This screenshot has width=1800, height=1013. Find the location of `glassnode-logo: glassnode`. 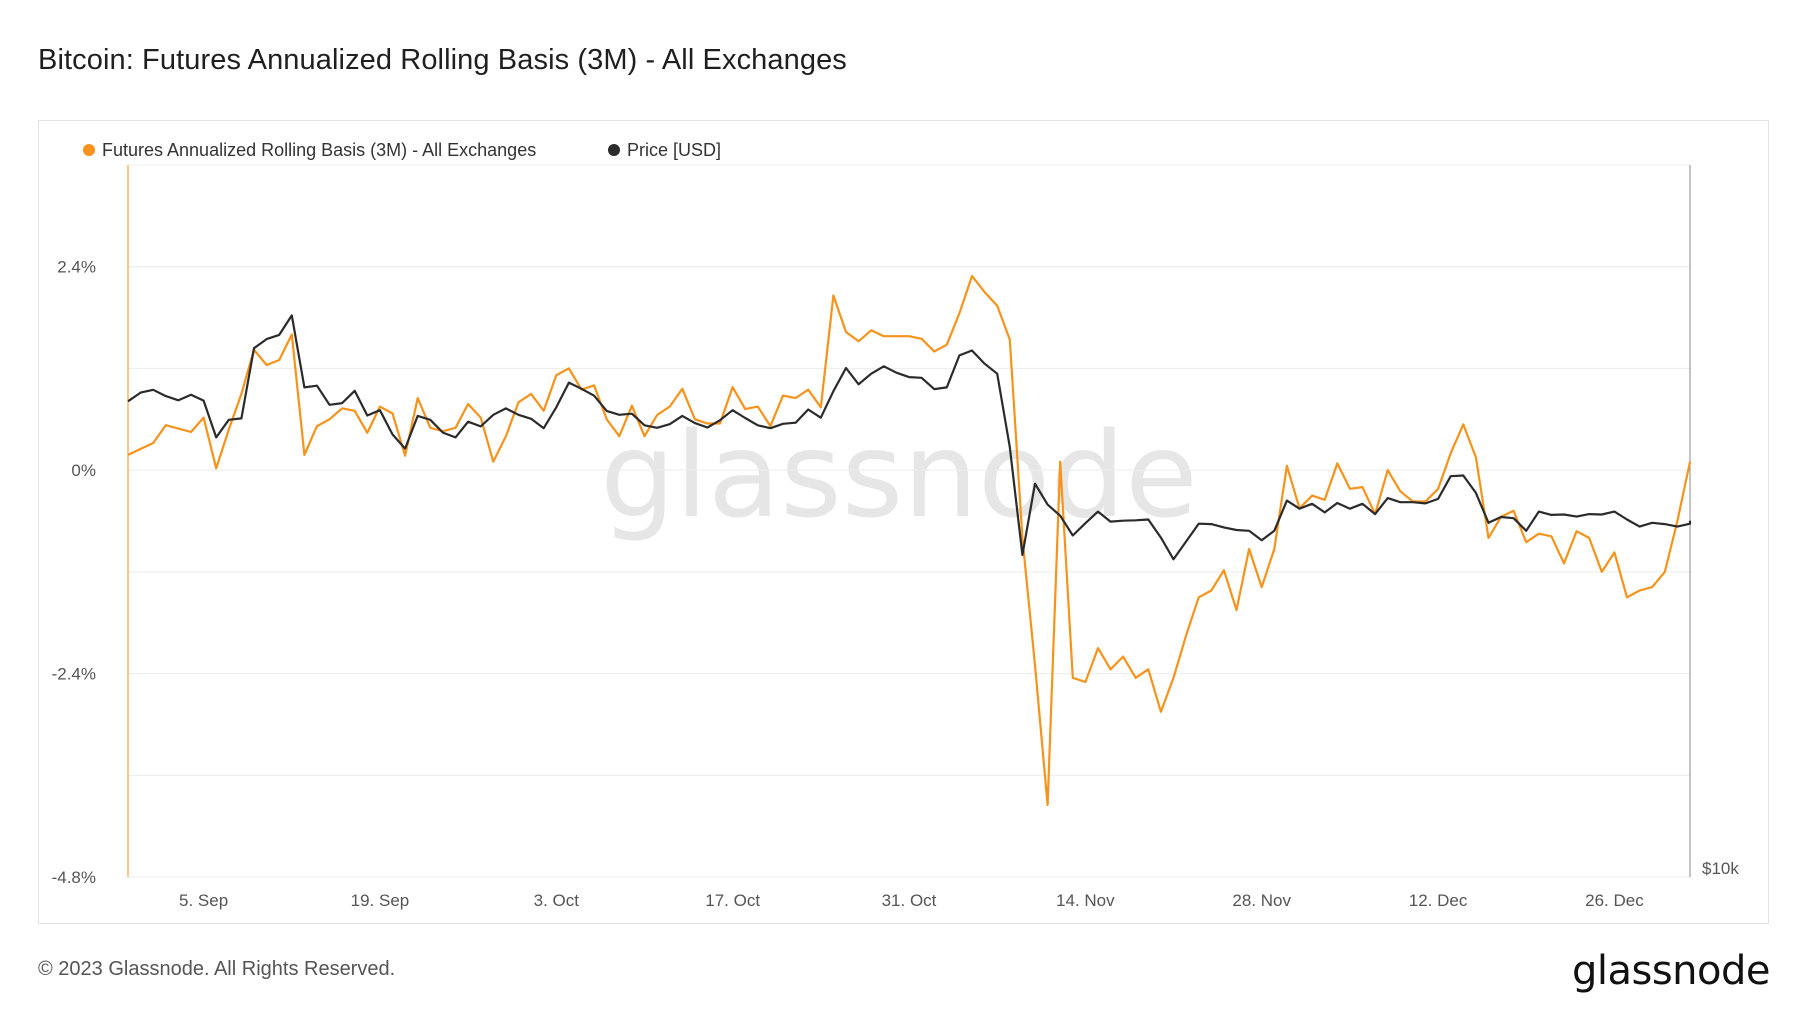

glassnode-logo: glassnode is located at coordinates (1671, 971).